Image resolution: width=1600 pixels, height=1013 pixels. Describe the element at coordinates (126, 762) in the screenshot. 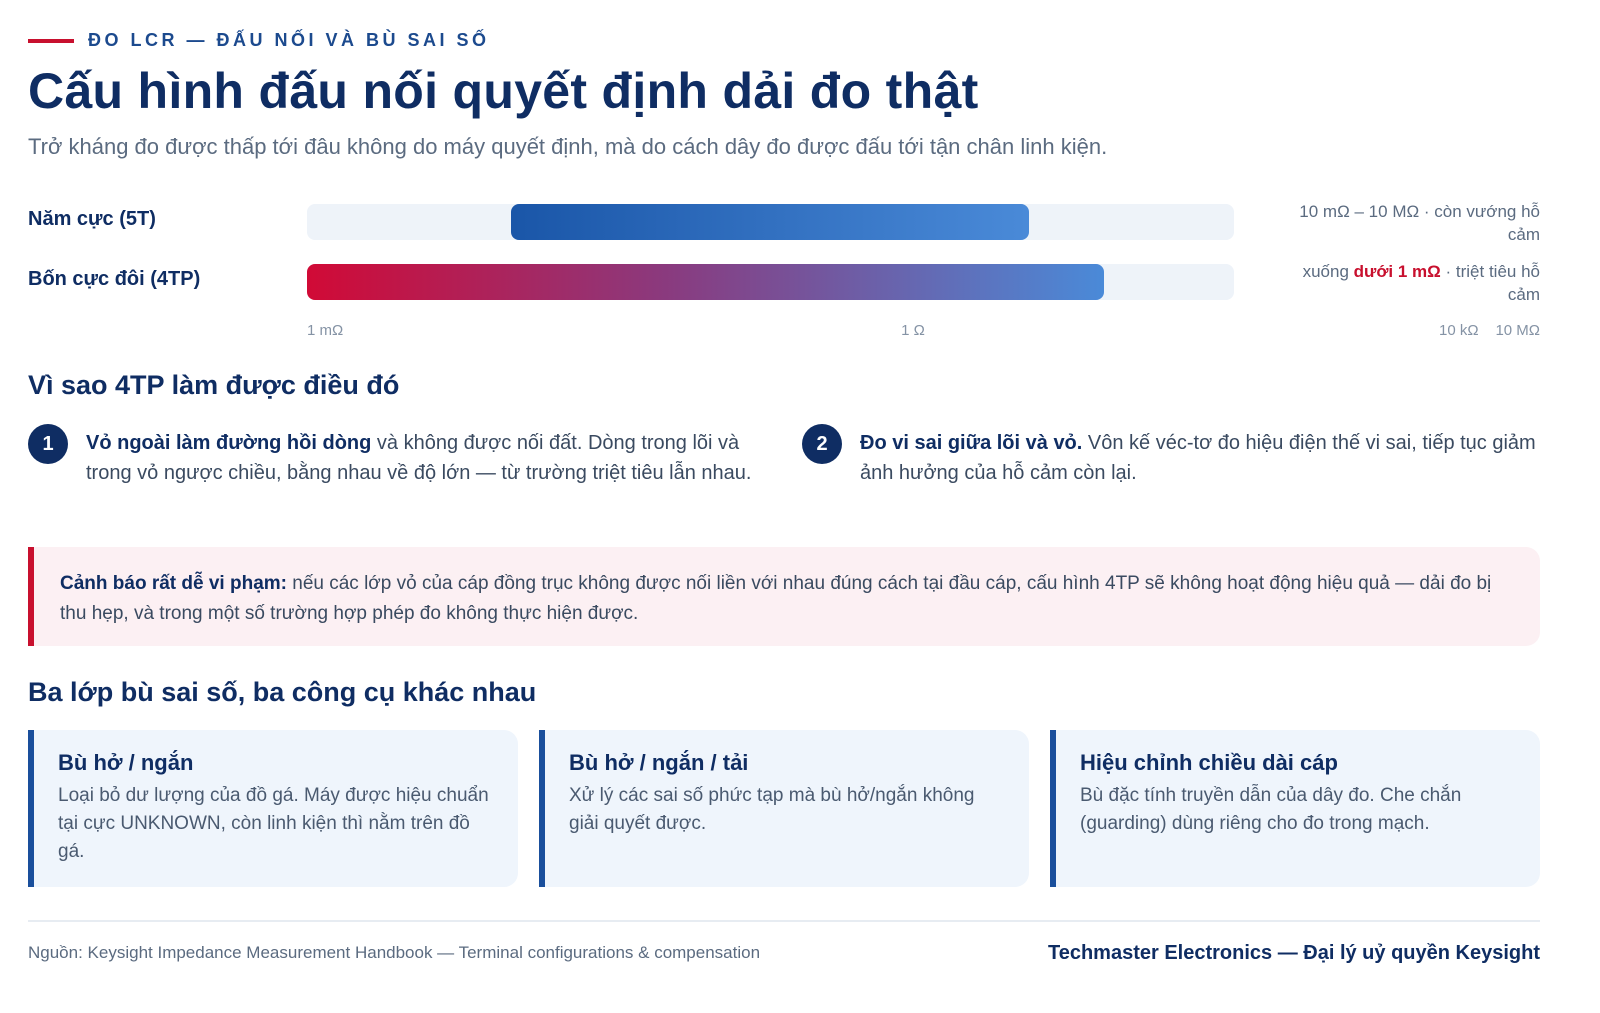

I see `card-title: Bù hở / ngắn` at that location.